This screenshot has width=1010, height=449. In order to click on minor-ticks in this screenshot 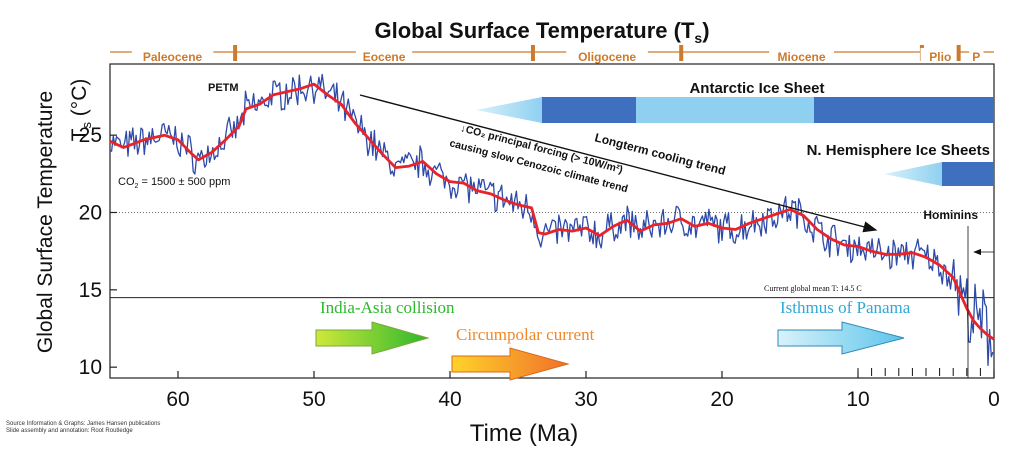, I will do `click(926, 372)`.